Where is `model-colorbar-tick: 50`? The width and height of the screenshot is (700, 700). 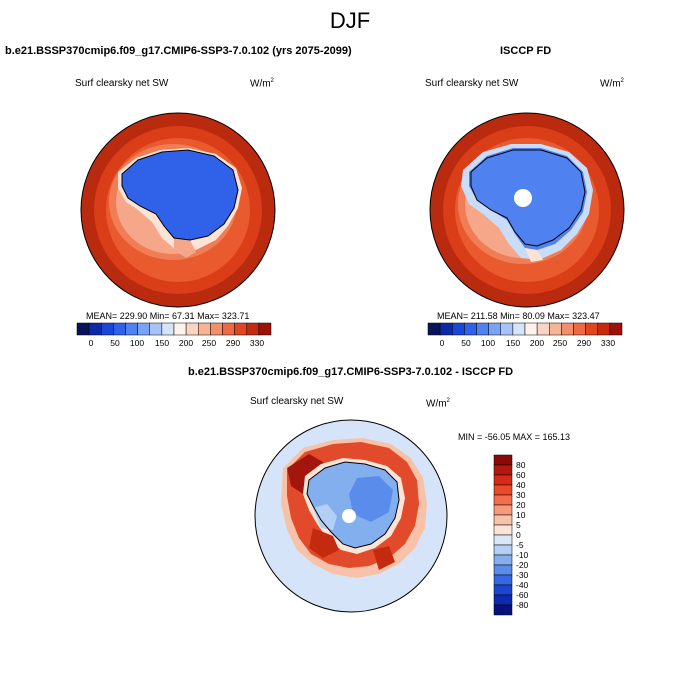 model-colorbar-tick: 50 is located at coordinates (115, 343).